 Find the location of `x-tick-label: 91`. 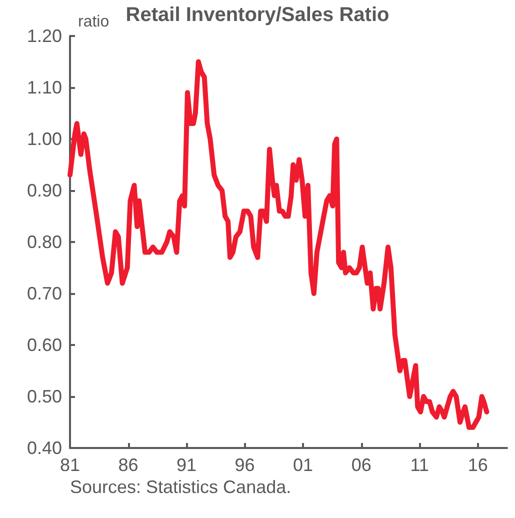

x-tick-label: 91 is located at coordinates (186, 465).